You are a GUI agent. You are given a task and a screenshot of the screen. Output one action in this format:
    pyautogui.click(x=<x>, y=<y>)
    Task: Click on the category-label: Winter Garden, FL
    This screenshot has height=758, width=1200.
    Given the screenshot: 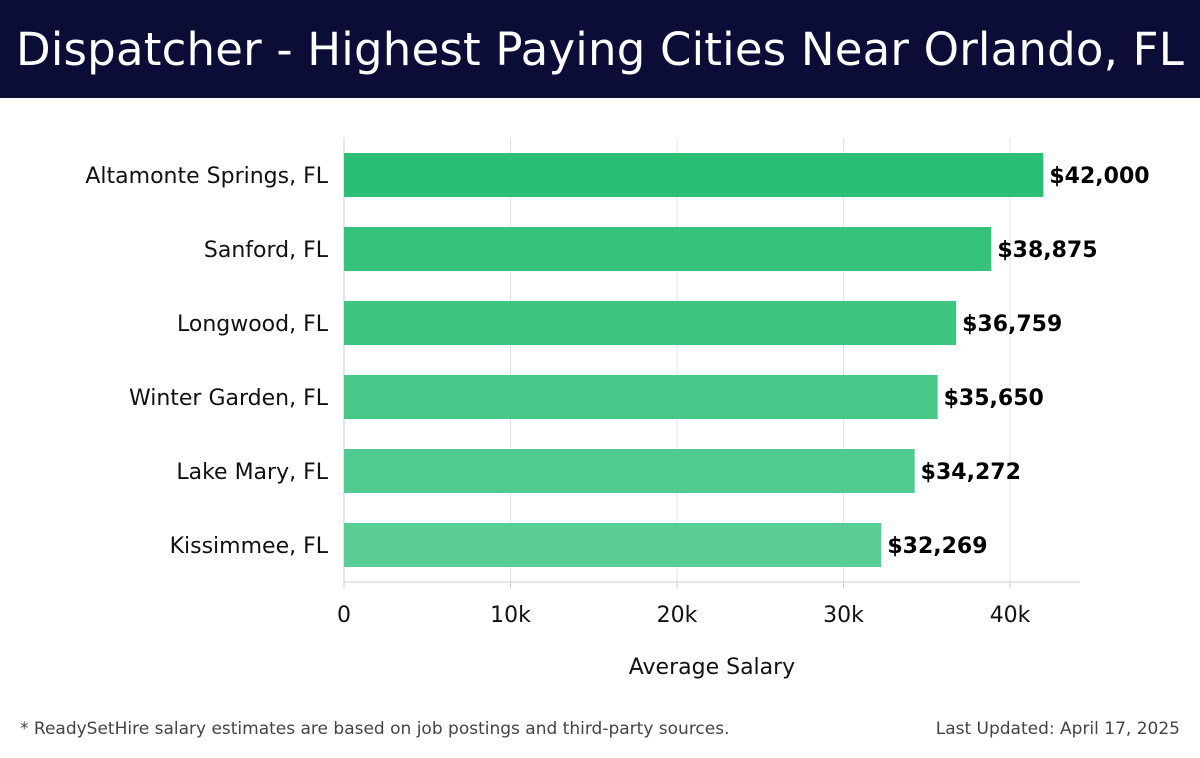 What is the action you would take?
    pyautogui.click(x=229, y=398)
    